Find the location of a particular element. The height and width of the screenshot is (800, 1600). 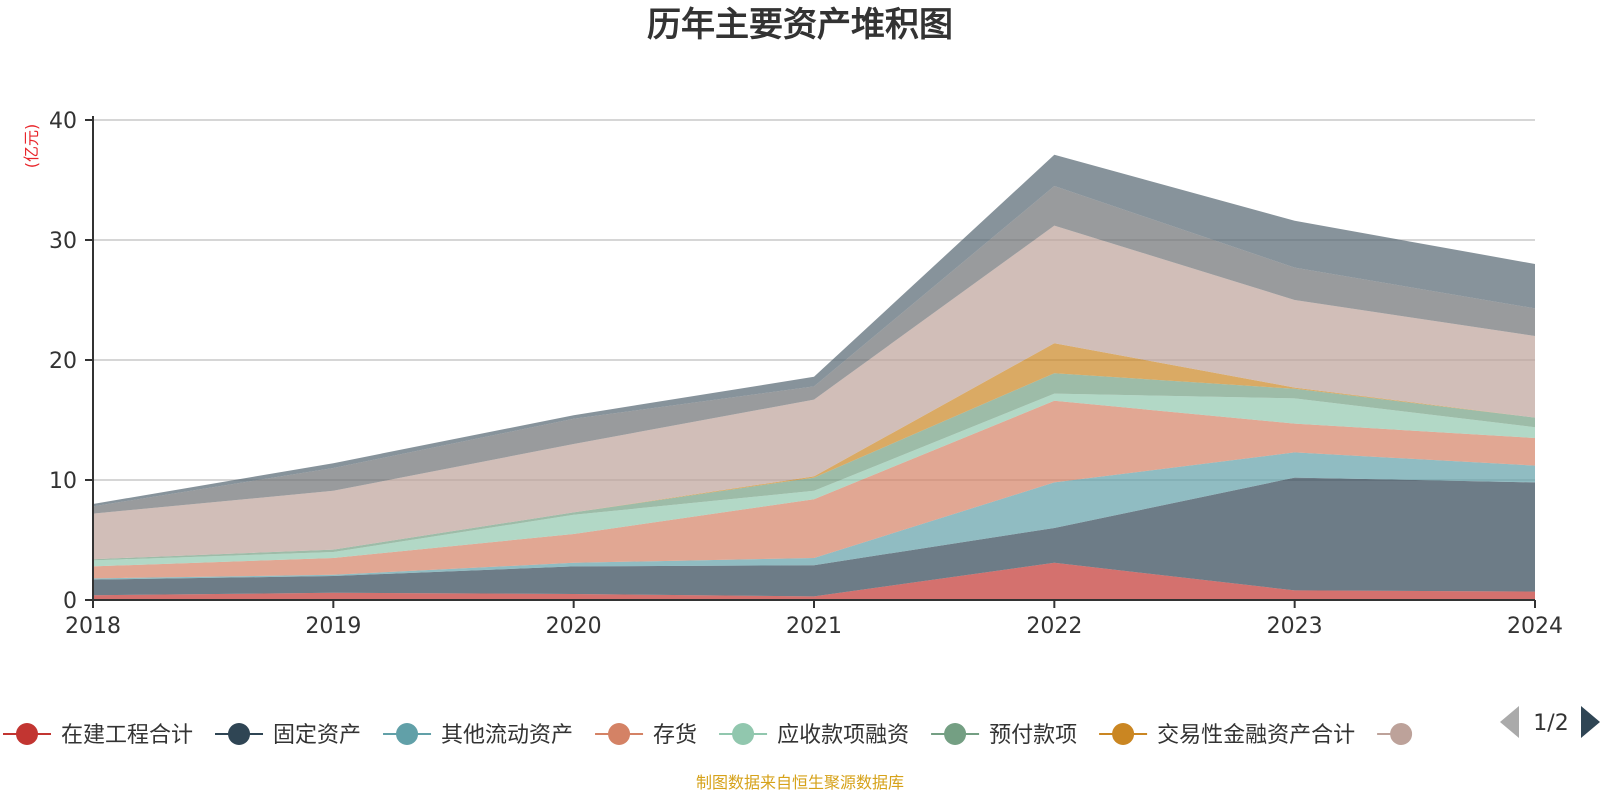

y-tick-label: 30 is located at coordinates (63, 241).